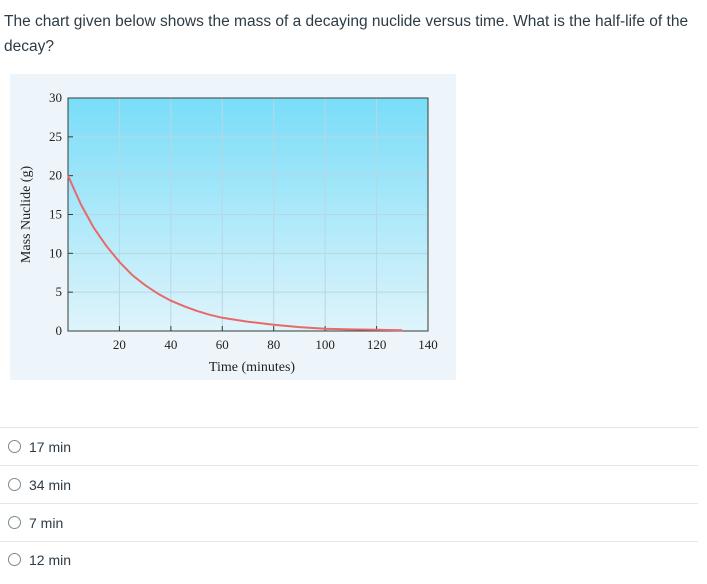 This screenshot has height=584, width=707. Describe the element at coordinates (55, 97) in the screenshot. I see `y-tick-label: 30` at that location.